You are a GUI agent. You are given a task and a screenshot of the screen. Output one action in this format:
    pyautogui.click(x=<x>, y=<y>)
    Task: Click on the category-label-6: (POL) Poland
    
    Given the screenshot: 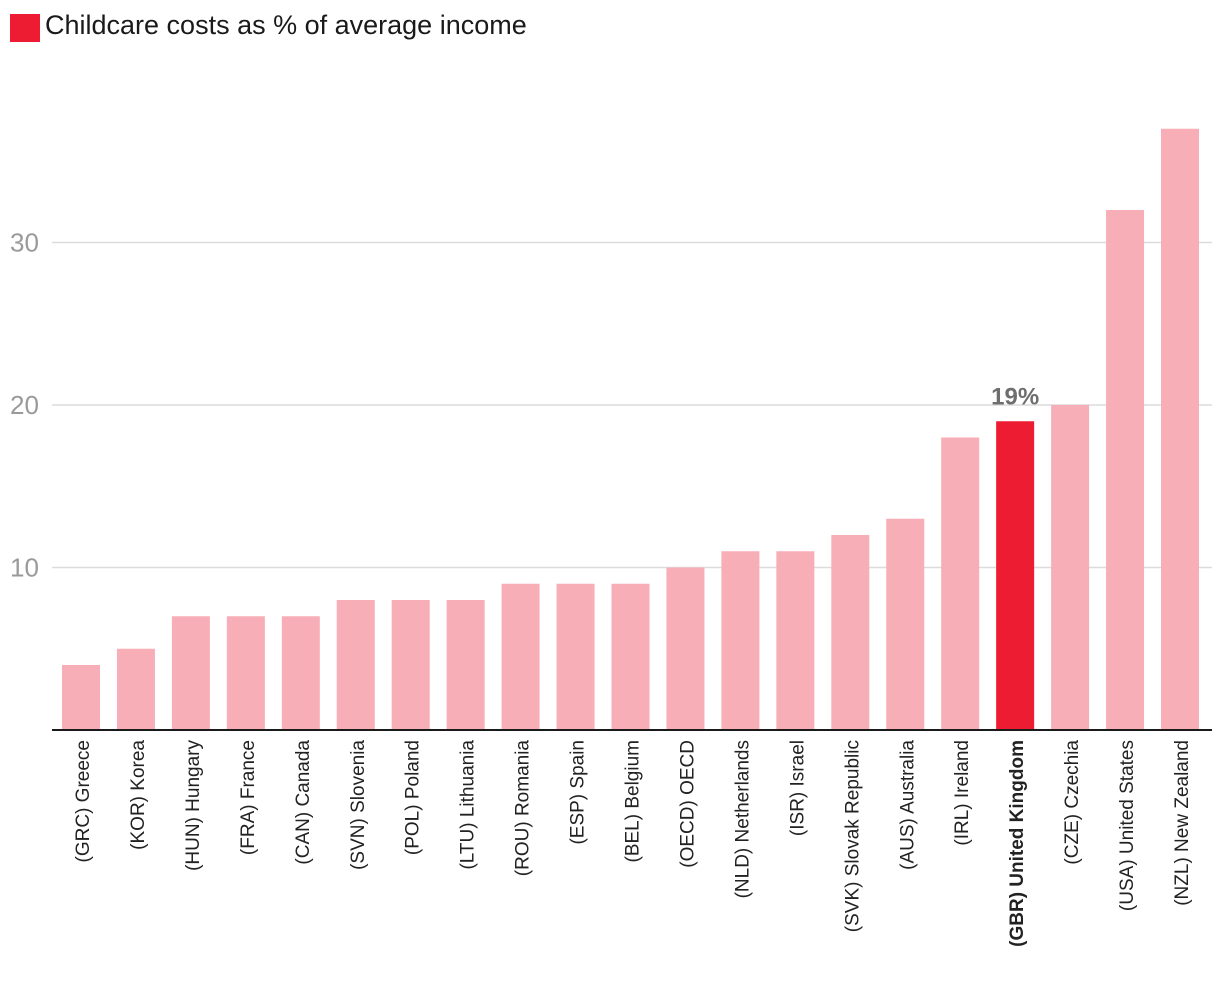 What is the action you would take?
    pyautogui.click(x=413, y=797)
    